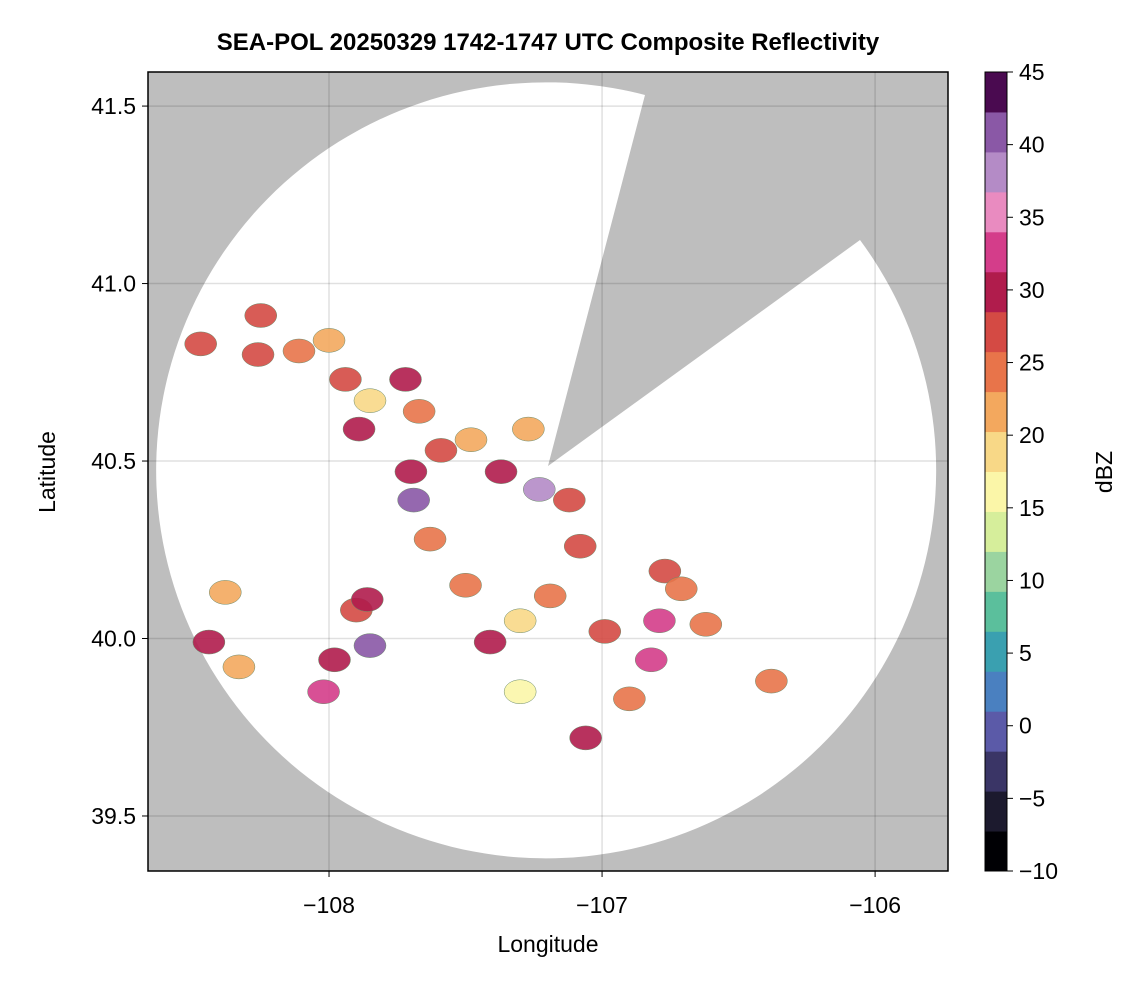 Image resolution: width=1146 pixels, height=995 pixels. Describe the element at coordinates (1032, 145) in the screenshot. I see `colorbar-tick-label: 40` at that location.